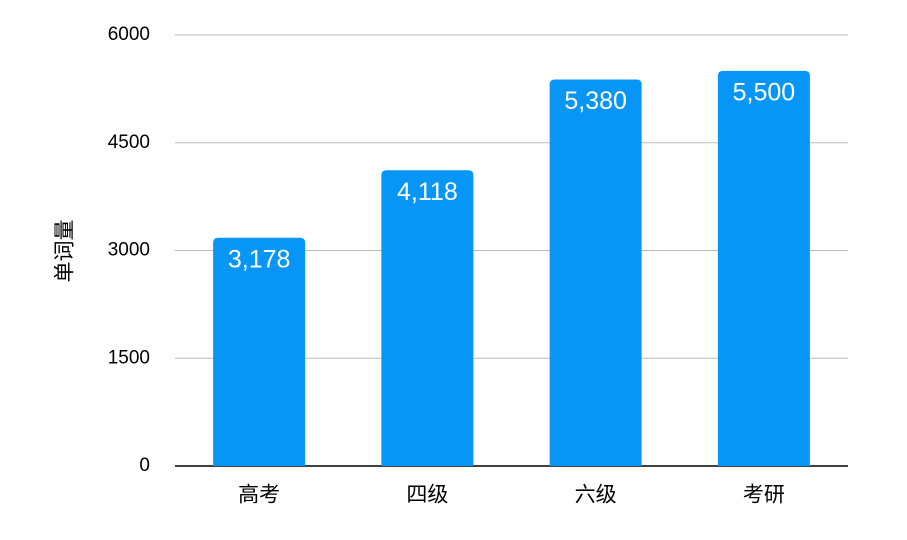 This screenshot has height=540, width=907. I want to click on x-tick-label: 四级, so click(427, 495).